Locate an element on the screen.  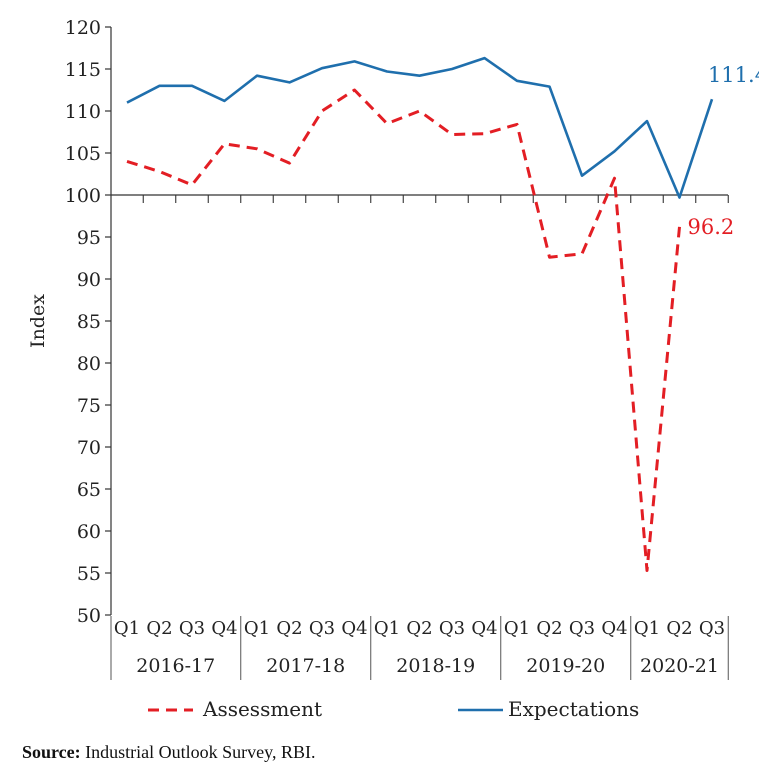
y-tick-label: 100 is located at coordinates (83, 196).